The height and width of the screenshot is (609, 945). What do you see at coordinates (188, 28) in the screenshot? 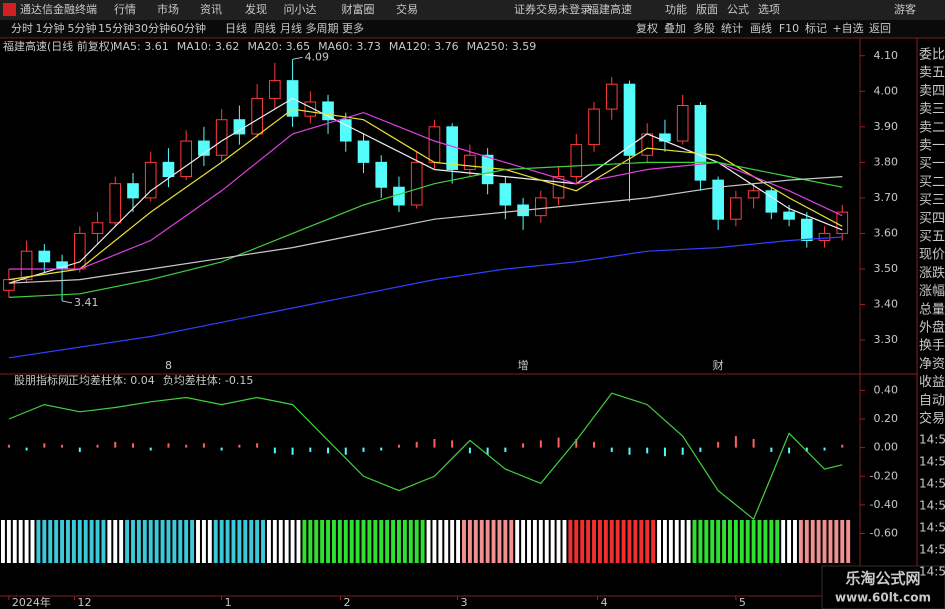
I see `period-button: 60分钟` at bounding box center [188, 28].